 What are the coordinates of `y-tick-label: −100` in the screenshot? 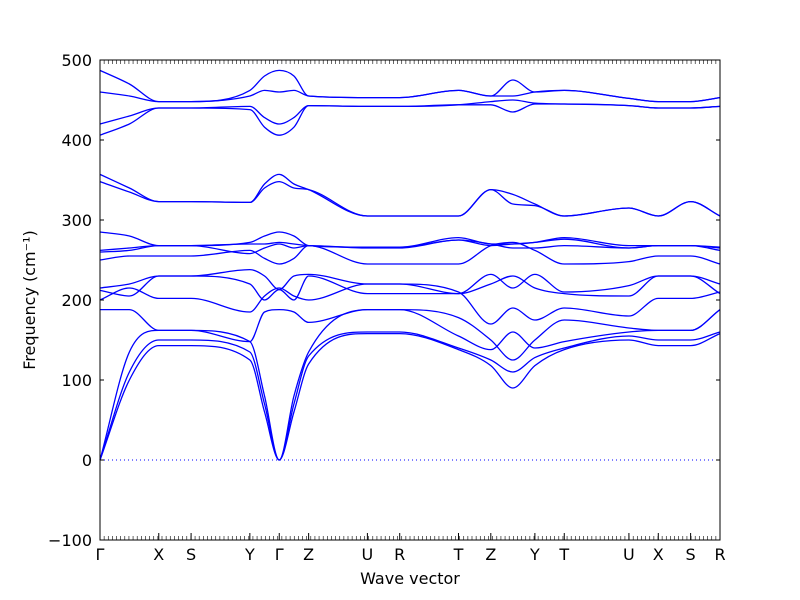 It's located at (70, 540).